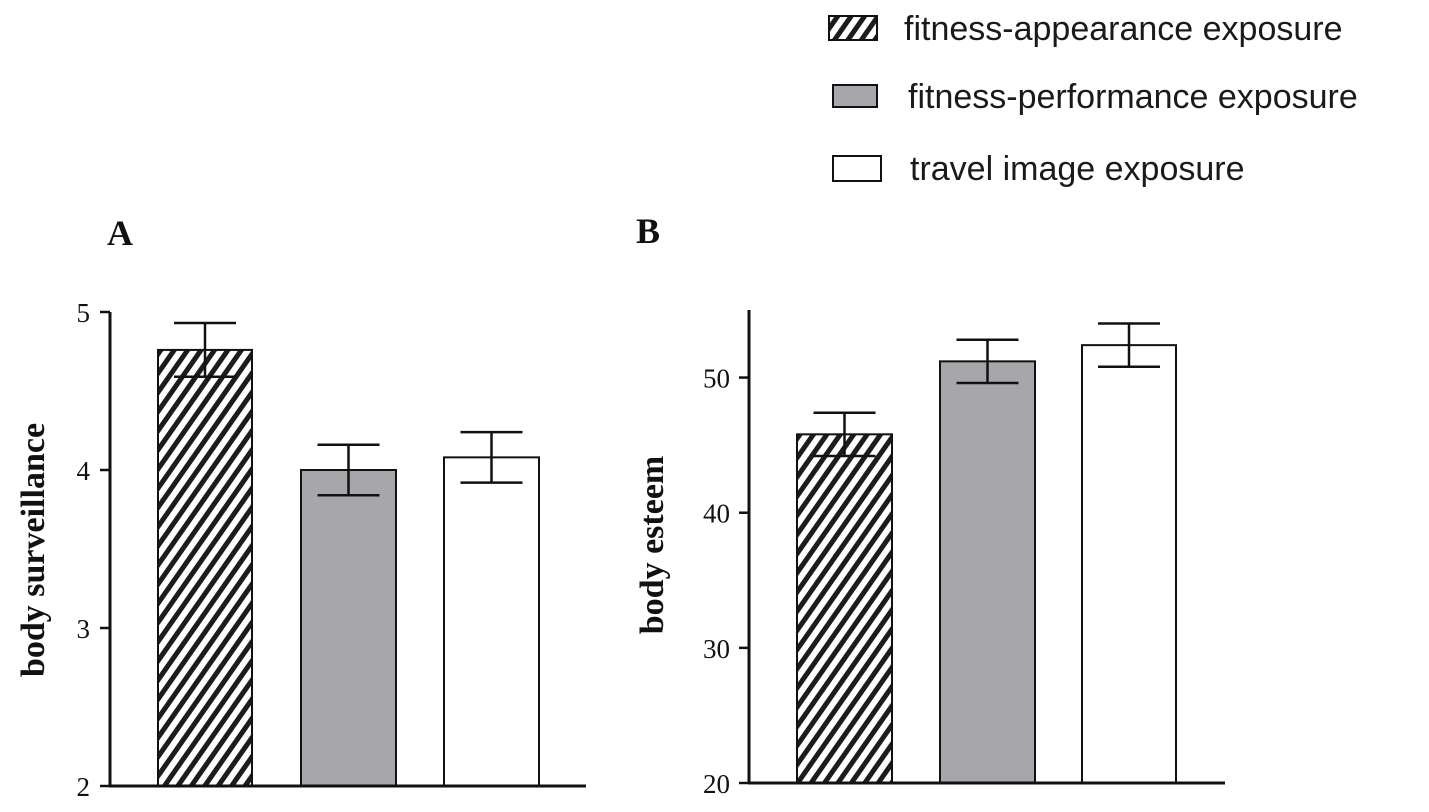 This screenshot has width=1429, height=812. I want to click on y-tick-label: 30, so click(716, 649).